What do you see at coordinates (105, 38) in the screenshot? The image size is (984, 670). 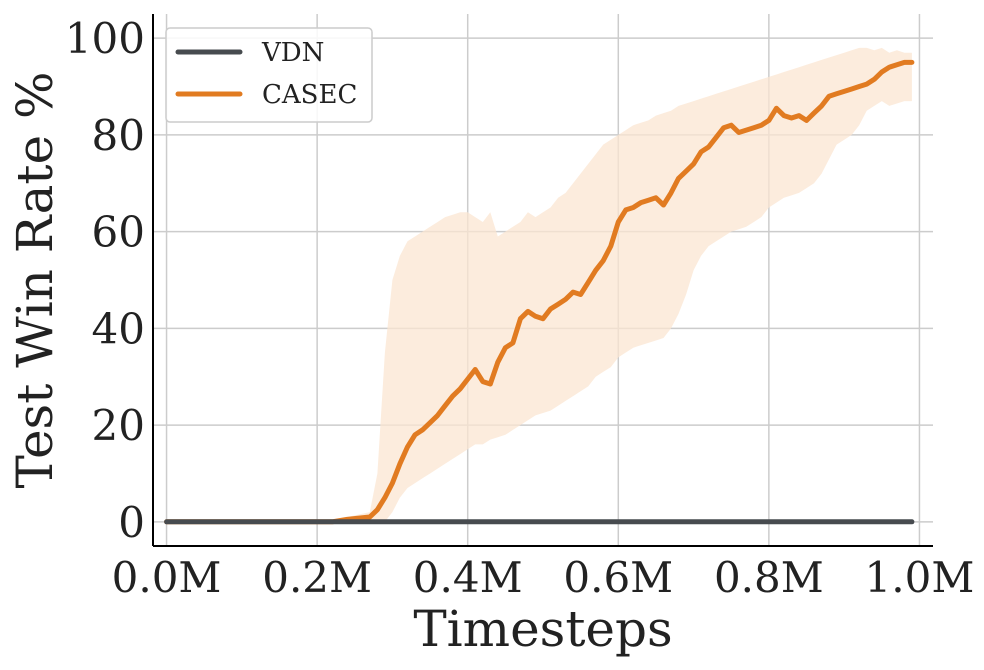 I see `y-tick-label: 100` at bounding box center [105, 38].